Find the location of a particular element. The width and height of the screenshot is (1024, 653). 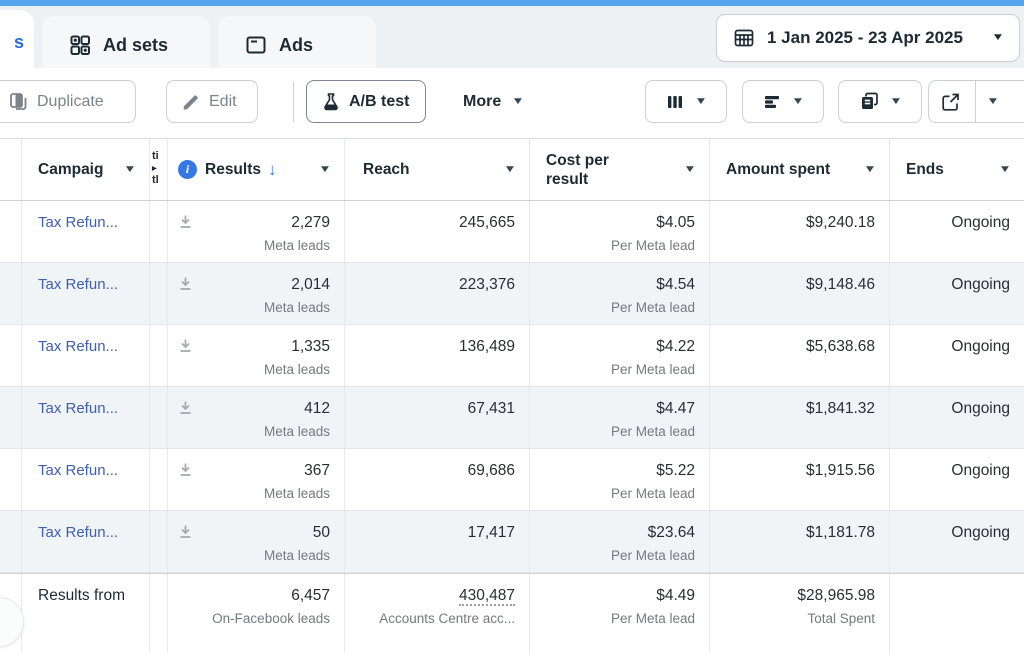

duplicate-button: Duplicate is located at coordinates (68, 101).